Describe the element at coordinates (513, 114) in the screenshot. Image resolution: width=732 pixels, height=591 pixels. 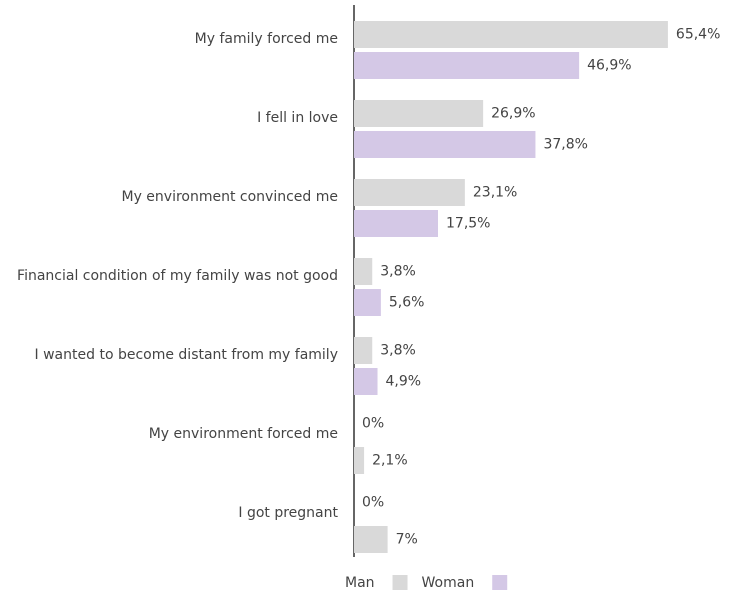
I see `value-label: 26,9%` at that location.